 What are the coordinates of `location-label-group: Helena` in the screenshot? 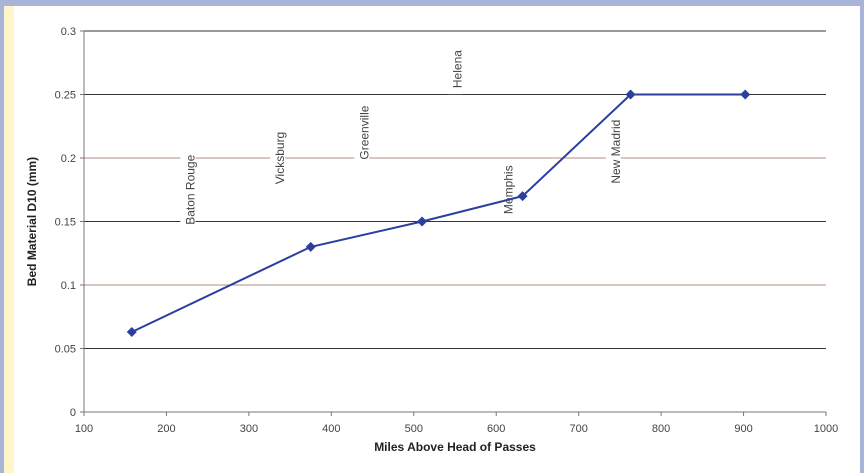 It's located at (455, 69).